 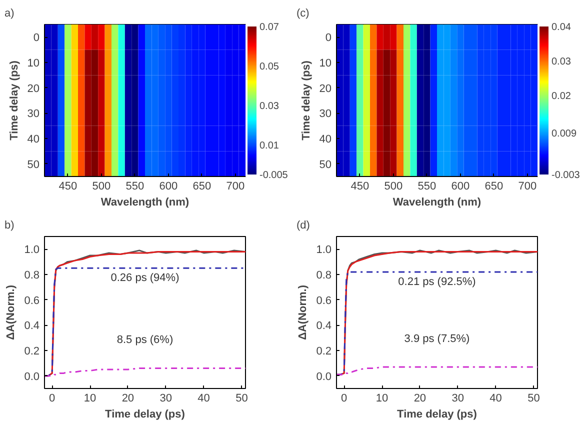 What do you see at coordinates (9, 226) in the screenshot?
I see `chart-title: b)` at bounding box center [9, 226].